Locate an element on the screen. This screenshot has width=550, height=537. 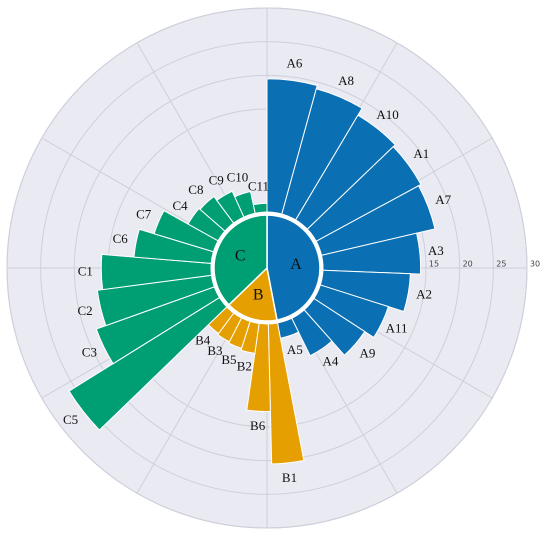
bar-label: A5 is located at coordinates (295, 349).